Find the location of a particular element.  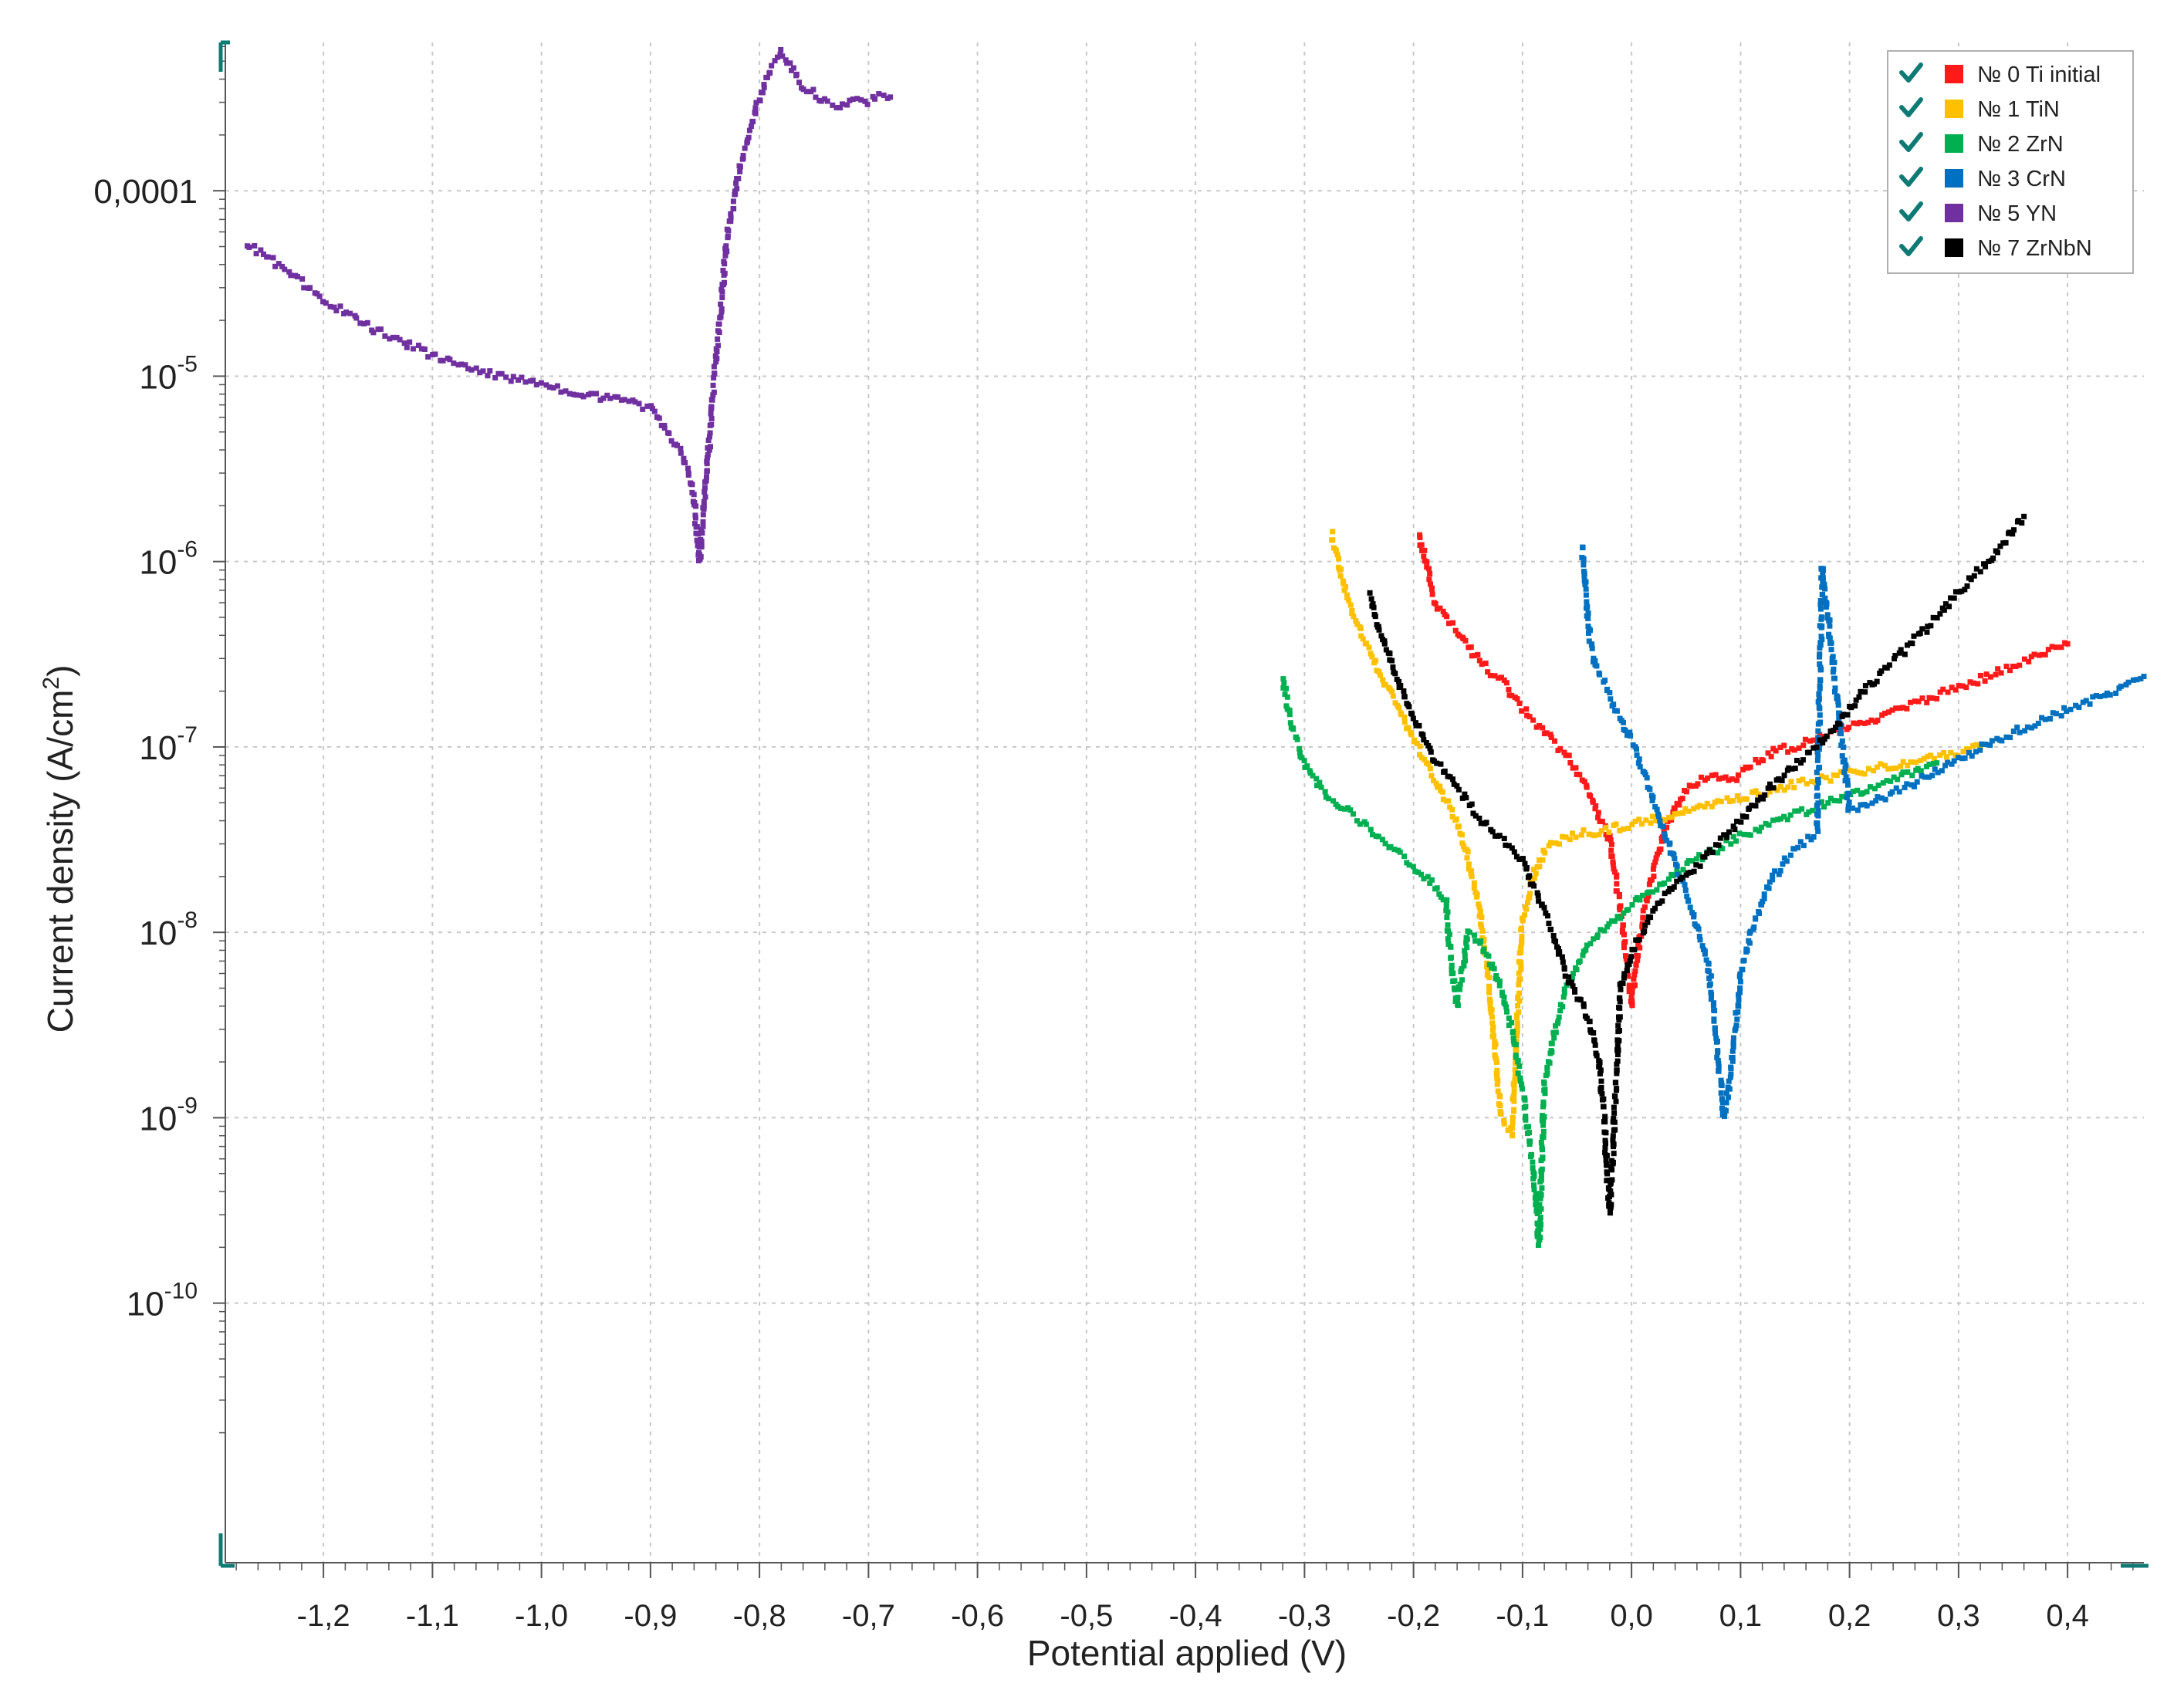

legend-item: № 3 CrN is located at coordinates (1982, 179).